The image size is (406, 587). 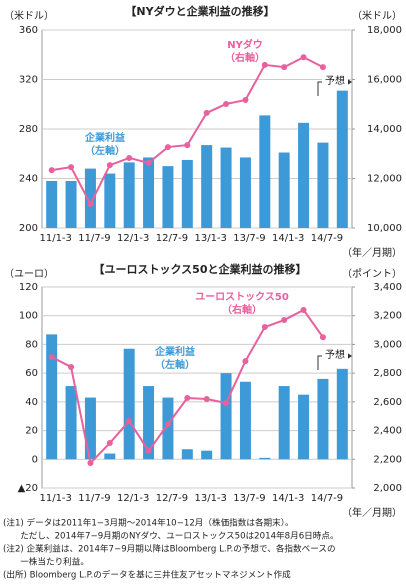 I want to click on note: 一株当たり利益。, so click(x=46, y=562).